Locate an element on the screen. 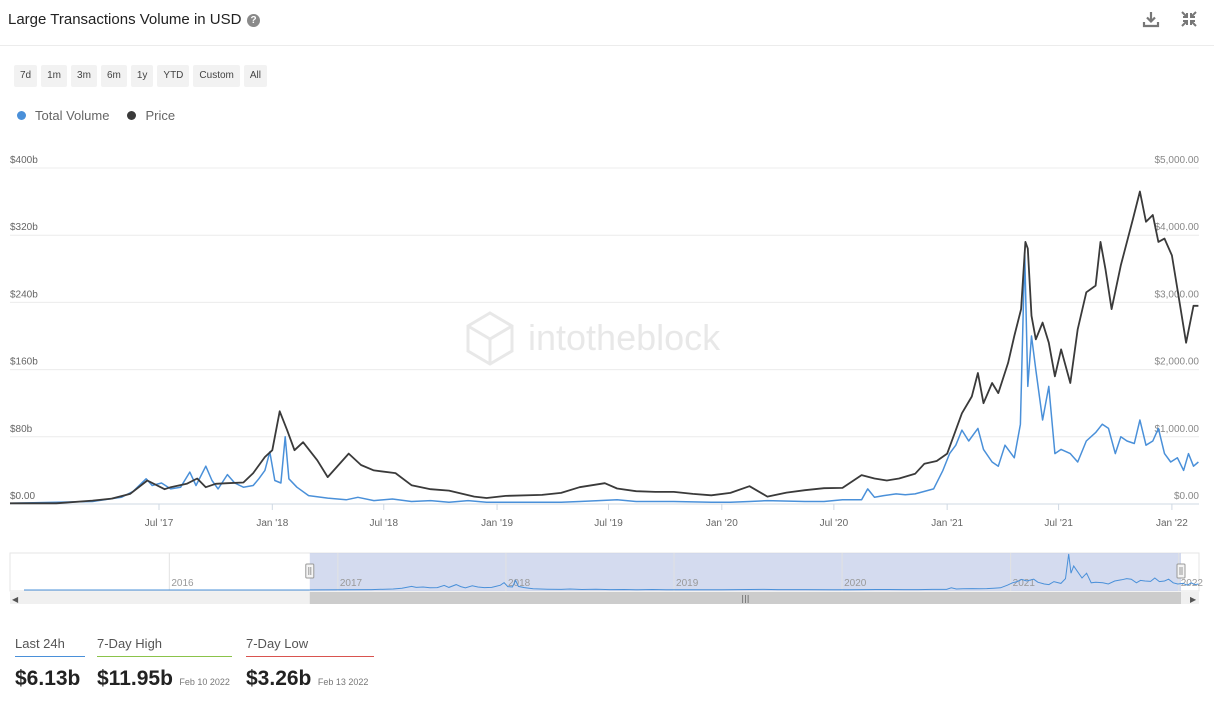 Image resolution: width=1214 pixels, height=708 pixels. y-right-tick-label: $0.00 is located at coordinates (1186, 496).